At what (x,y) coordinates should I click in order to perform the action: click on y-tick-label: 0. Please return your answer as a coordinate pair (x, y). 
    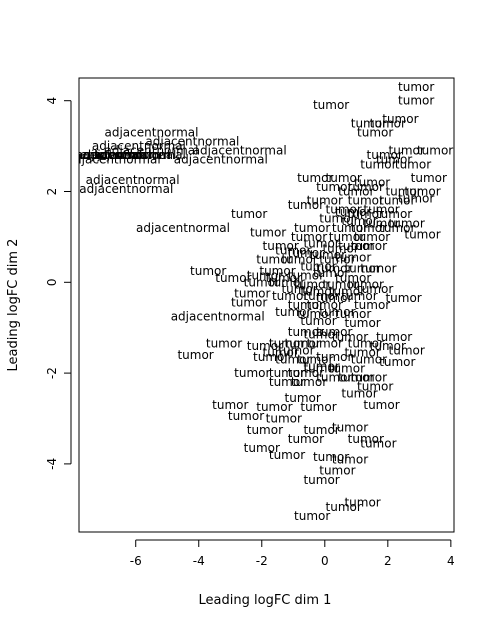
    Looking at the image, I should click on (52, 282).